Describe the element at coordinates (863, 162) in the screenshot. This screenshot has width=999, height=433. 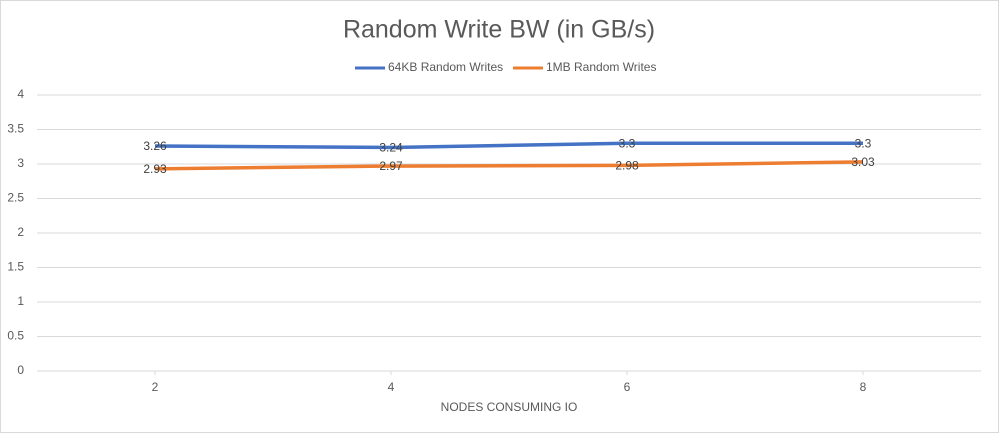
I see `data-label: 3.03` at that location.